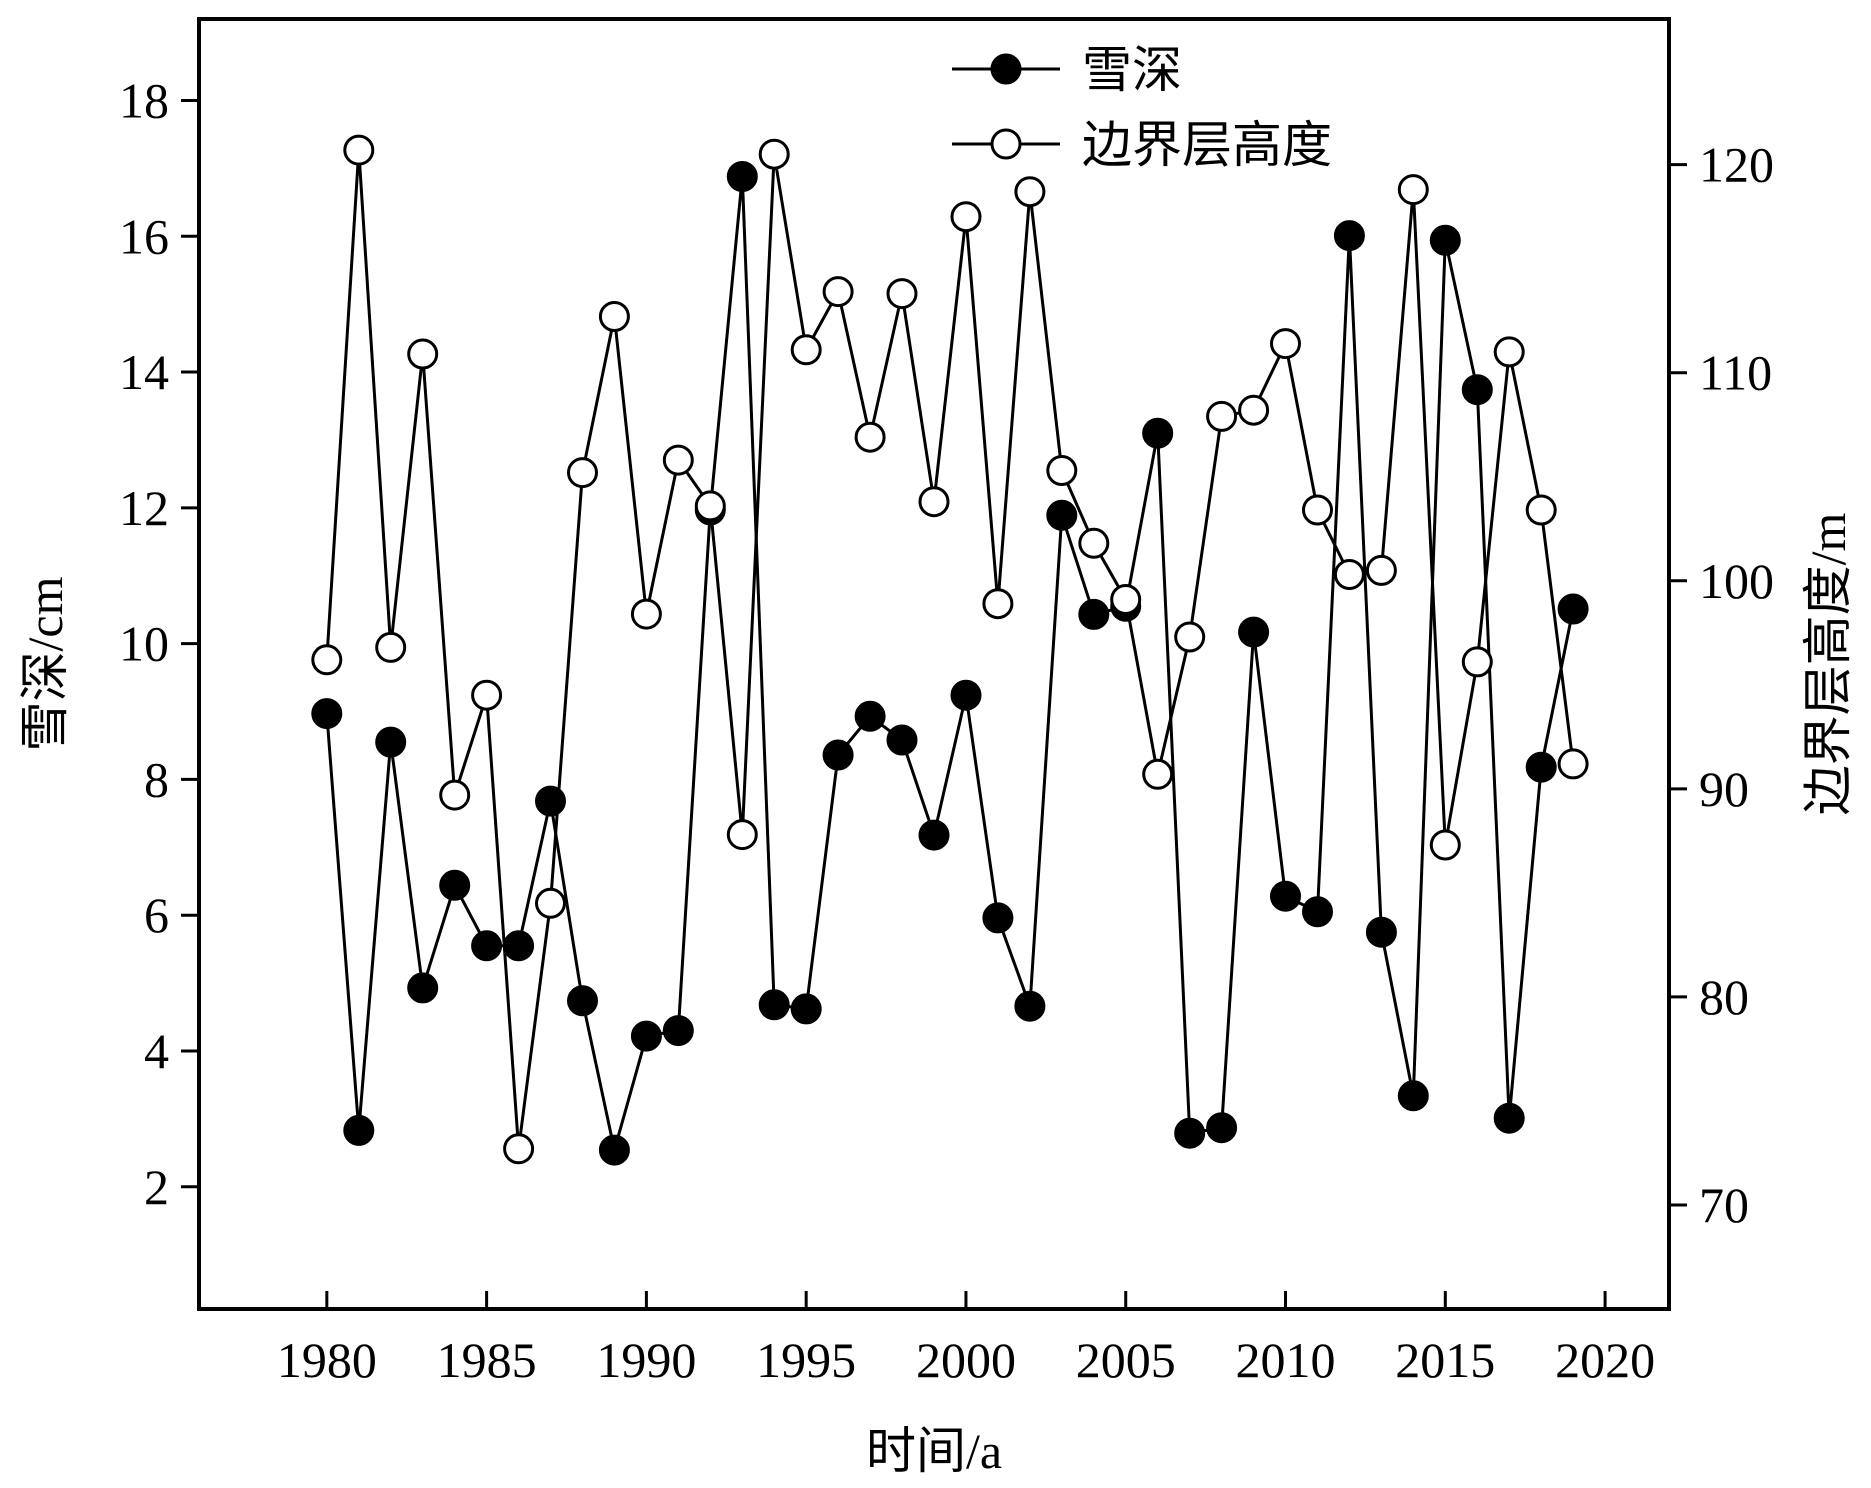 This screenshot has height=1488, width=1871. What do you see at coordinates (1158, 433) in the screenshot?
I see `point-snow-depth-2006` at bounding box center [1158, 433].